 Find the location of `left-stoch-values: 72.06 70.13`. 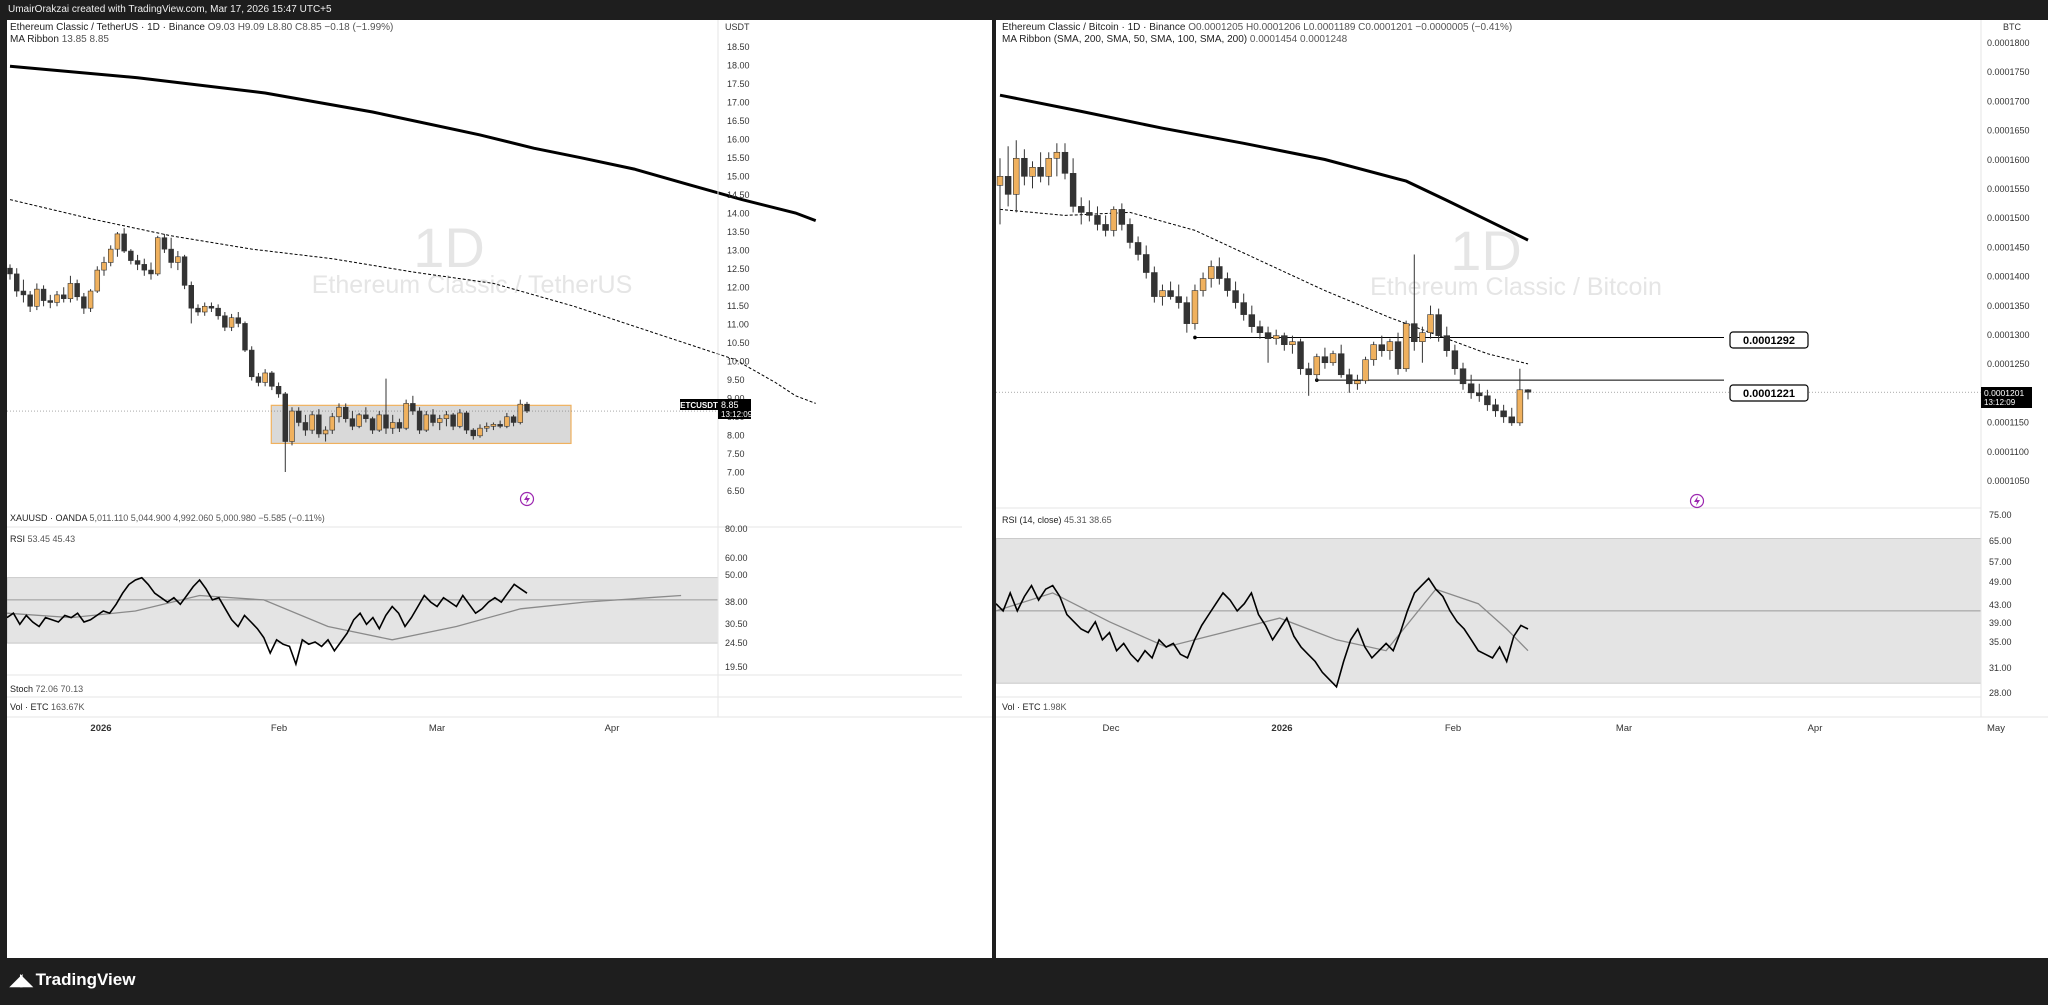

left-stoch-values: 72.06 70.13 is located at coordinates (59, 689).